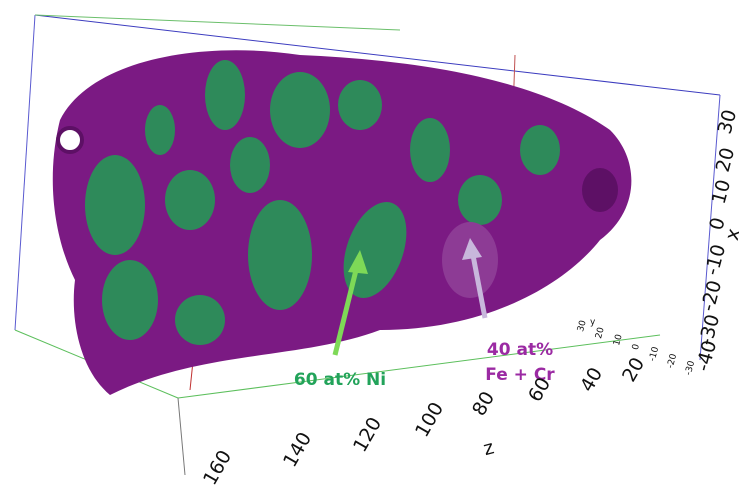 This screenshot has height=500, width=739. What do you see at coordinates (730, 234) in the screenshot?
I see `axis-label: x` at bounding box center [730, 234].